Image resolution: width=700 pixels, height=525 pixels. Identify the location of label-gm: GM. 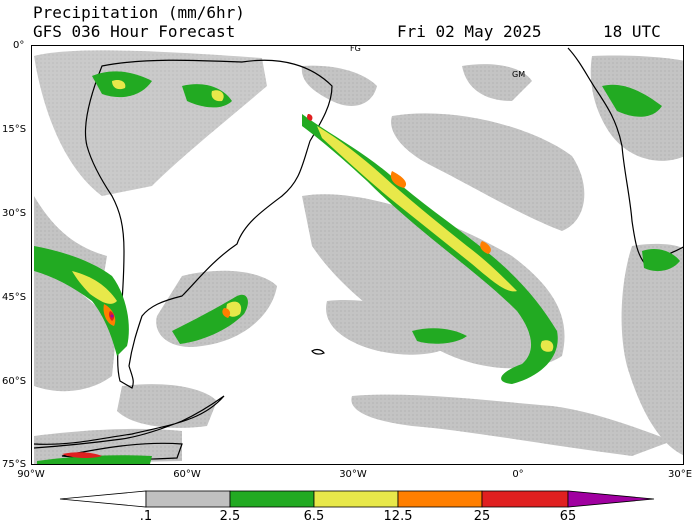
(519, 74).